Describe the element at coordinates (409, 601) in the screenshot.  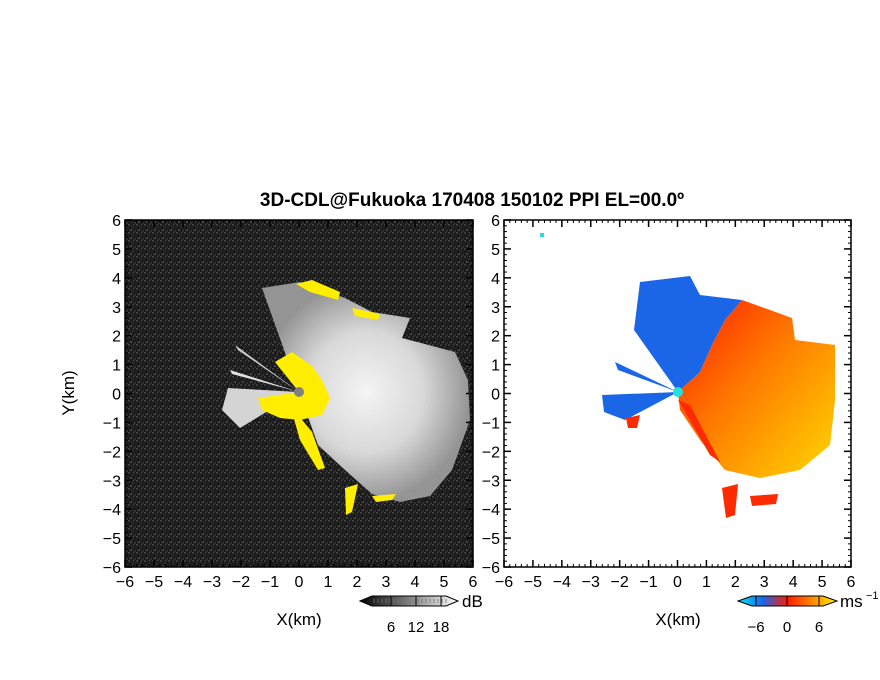
I see `gray-colorbar-bar` at that location.